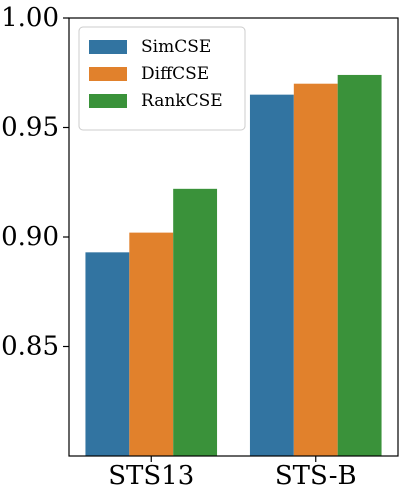  Describe the element at coordinates (195, 322) in the screenshot. I see `bar-rankcse-sts13` at that location.